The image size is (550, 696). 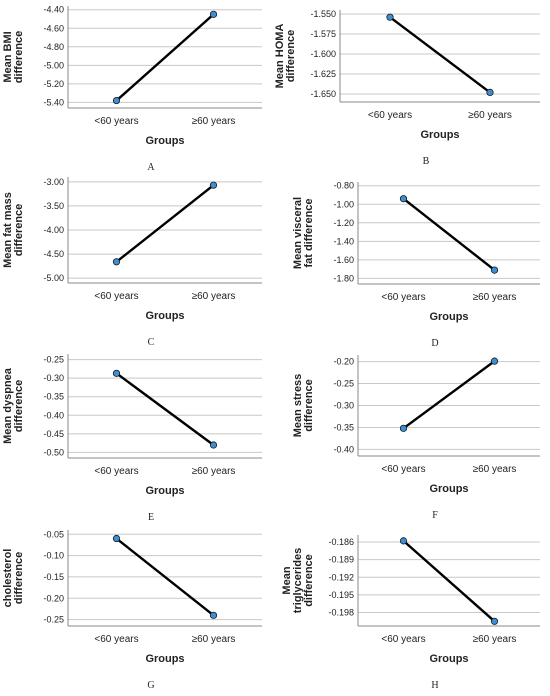 I want to click on y-tick-label: -4.50, so click(x=53, y=254).